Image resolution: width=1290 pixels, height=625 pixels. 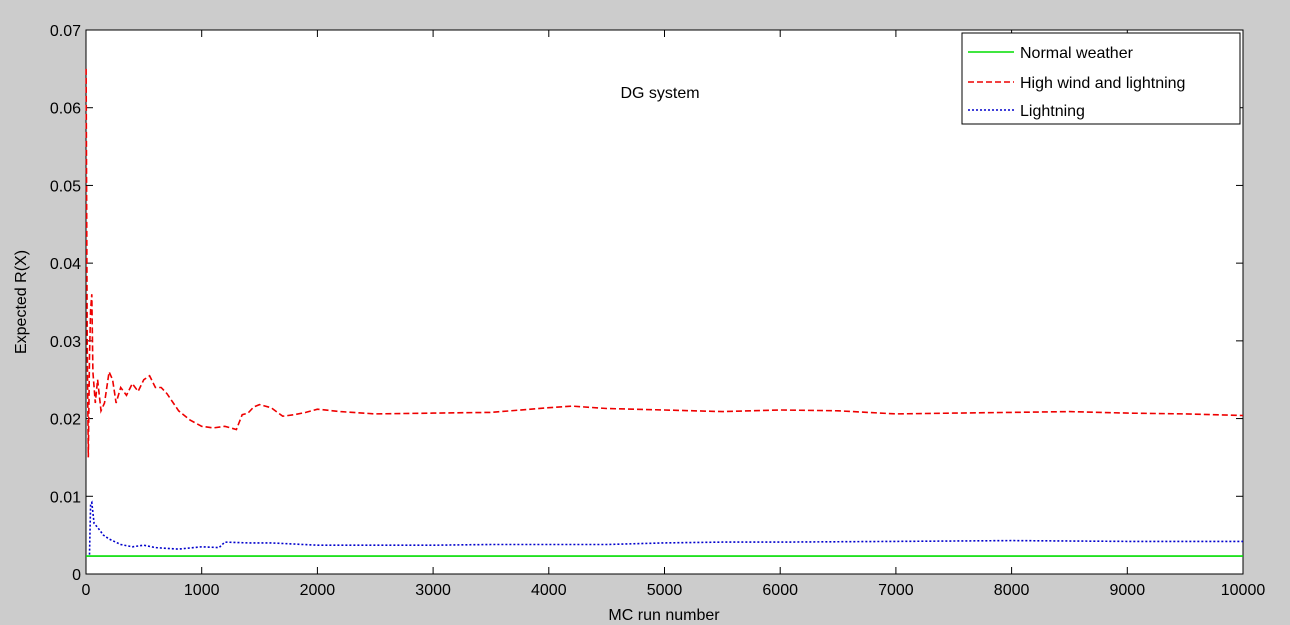 What do you see at coordinates (1128, 590) in the screenshot?
I see `x-tick-label: 9000` at bounding box center [1128, 590].